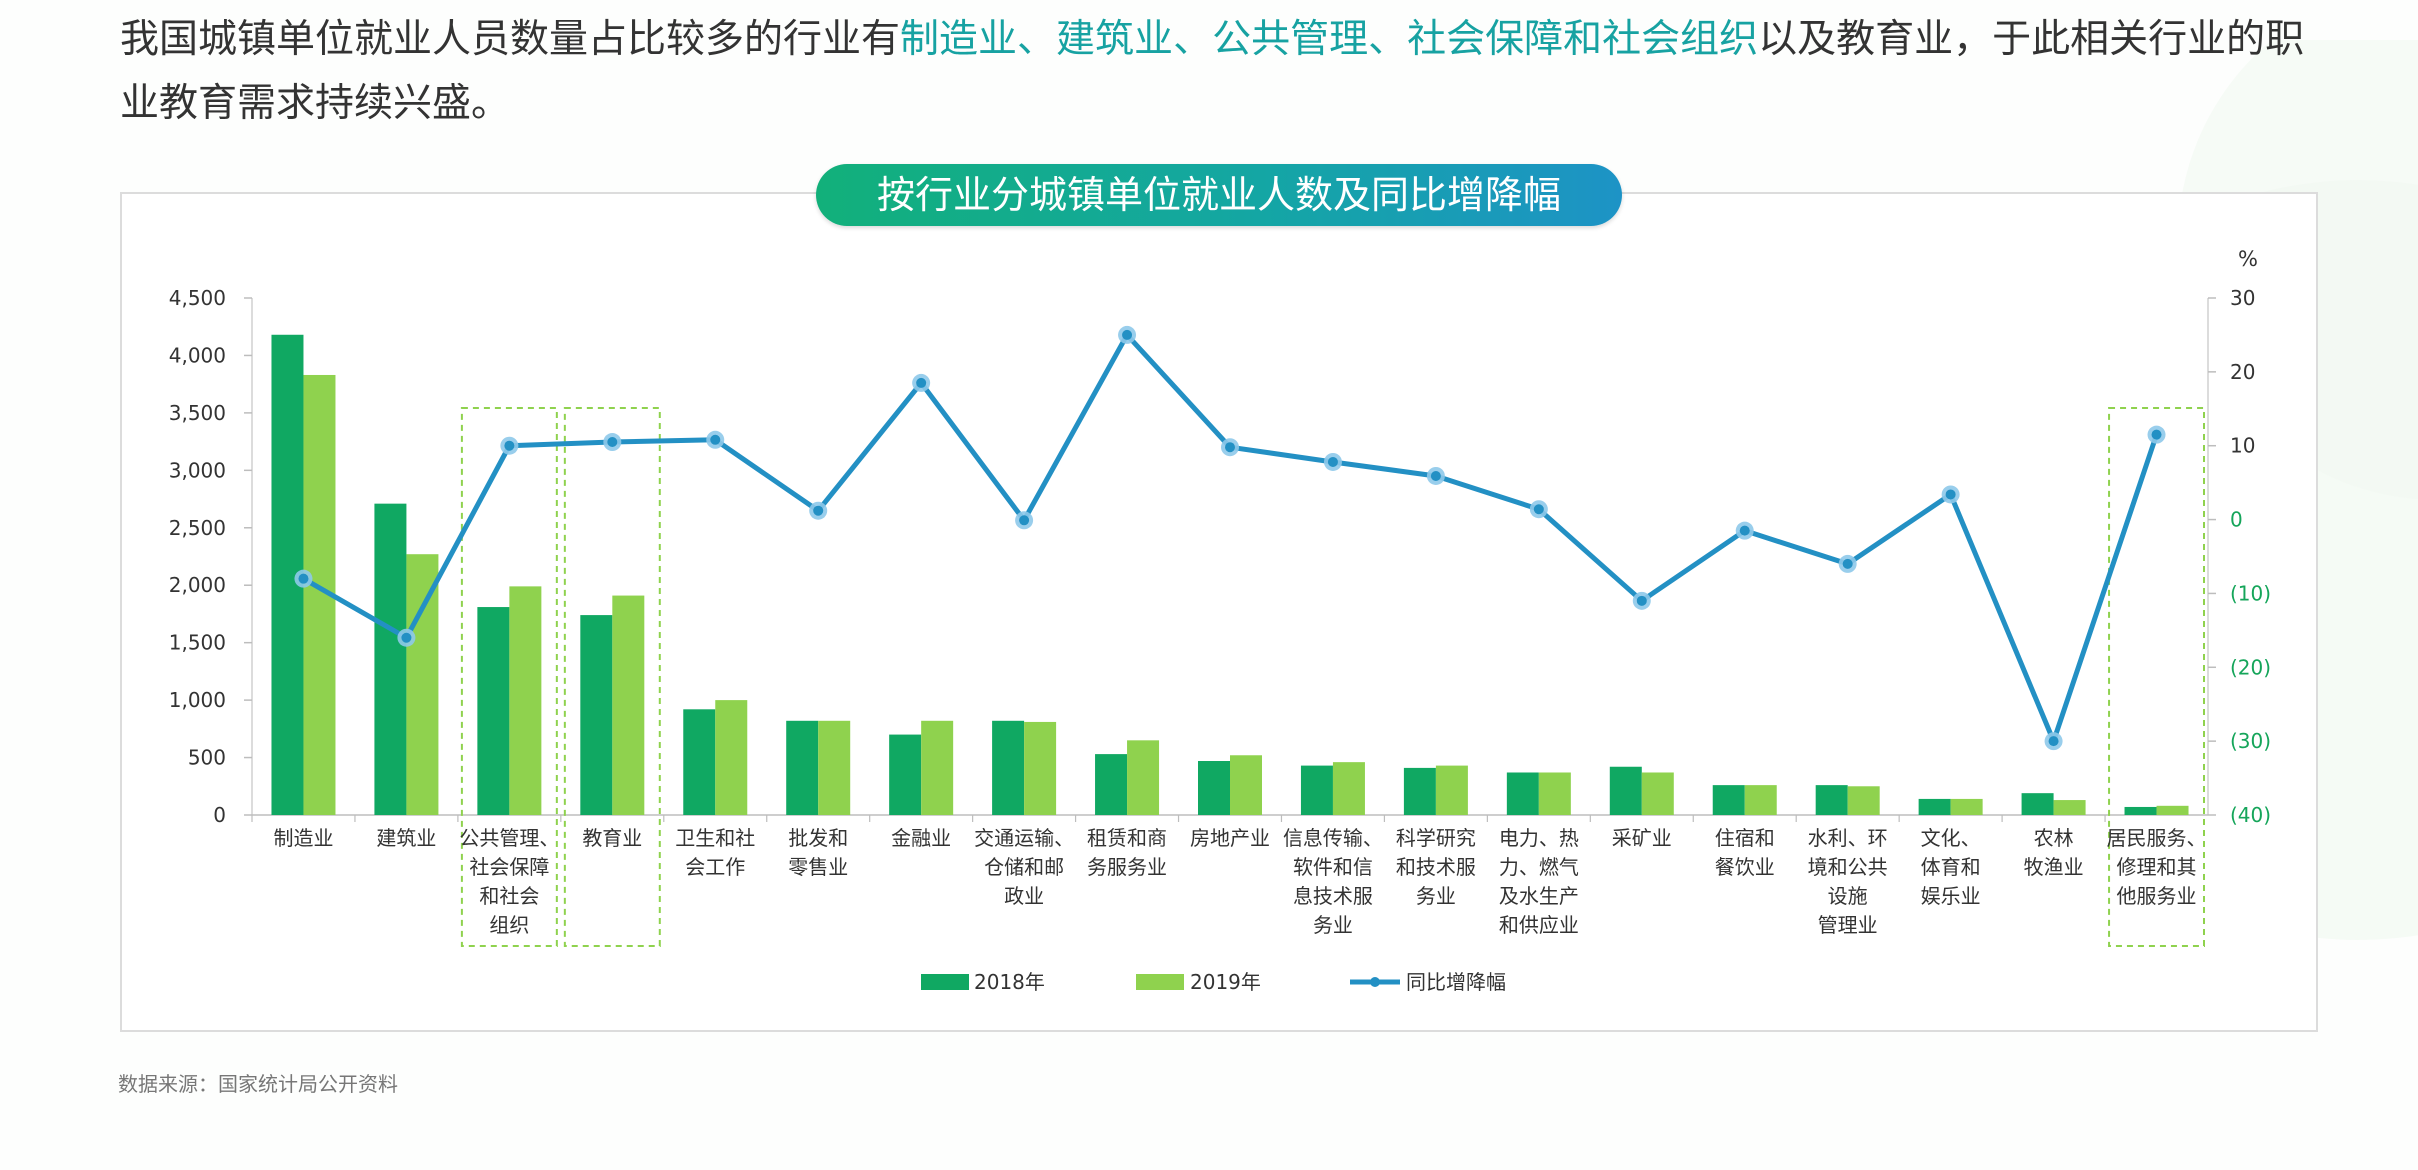  What do you see at coordinates (197, 585) in the screenshot?
I see `left-axis-tick-label: 2,000` at bounding box center [197, 585].